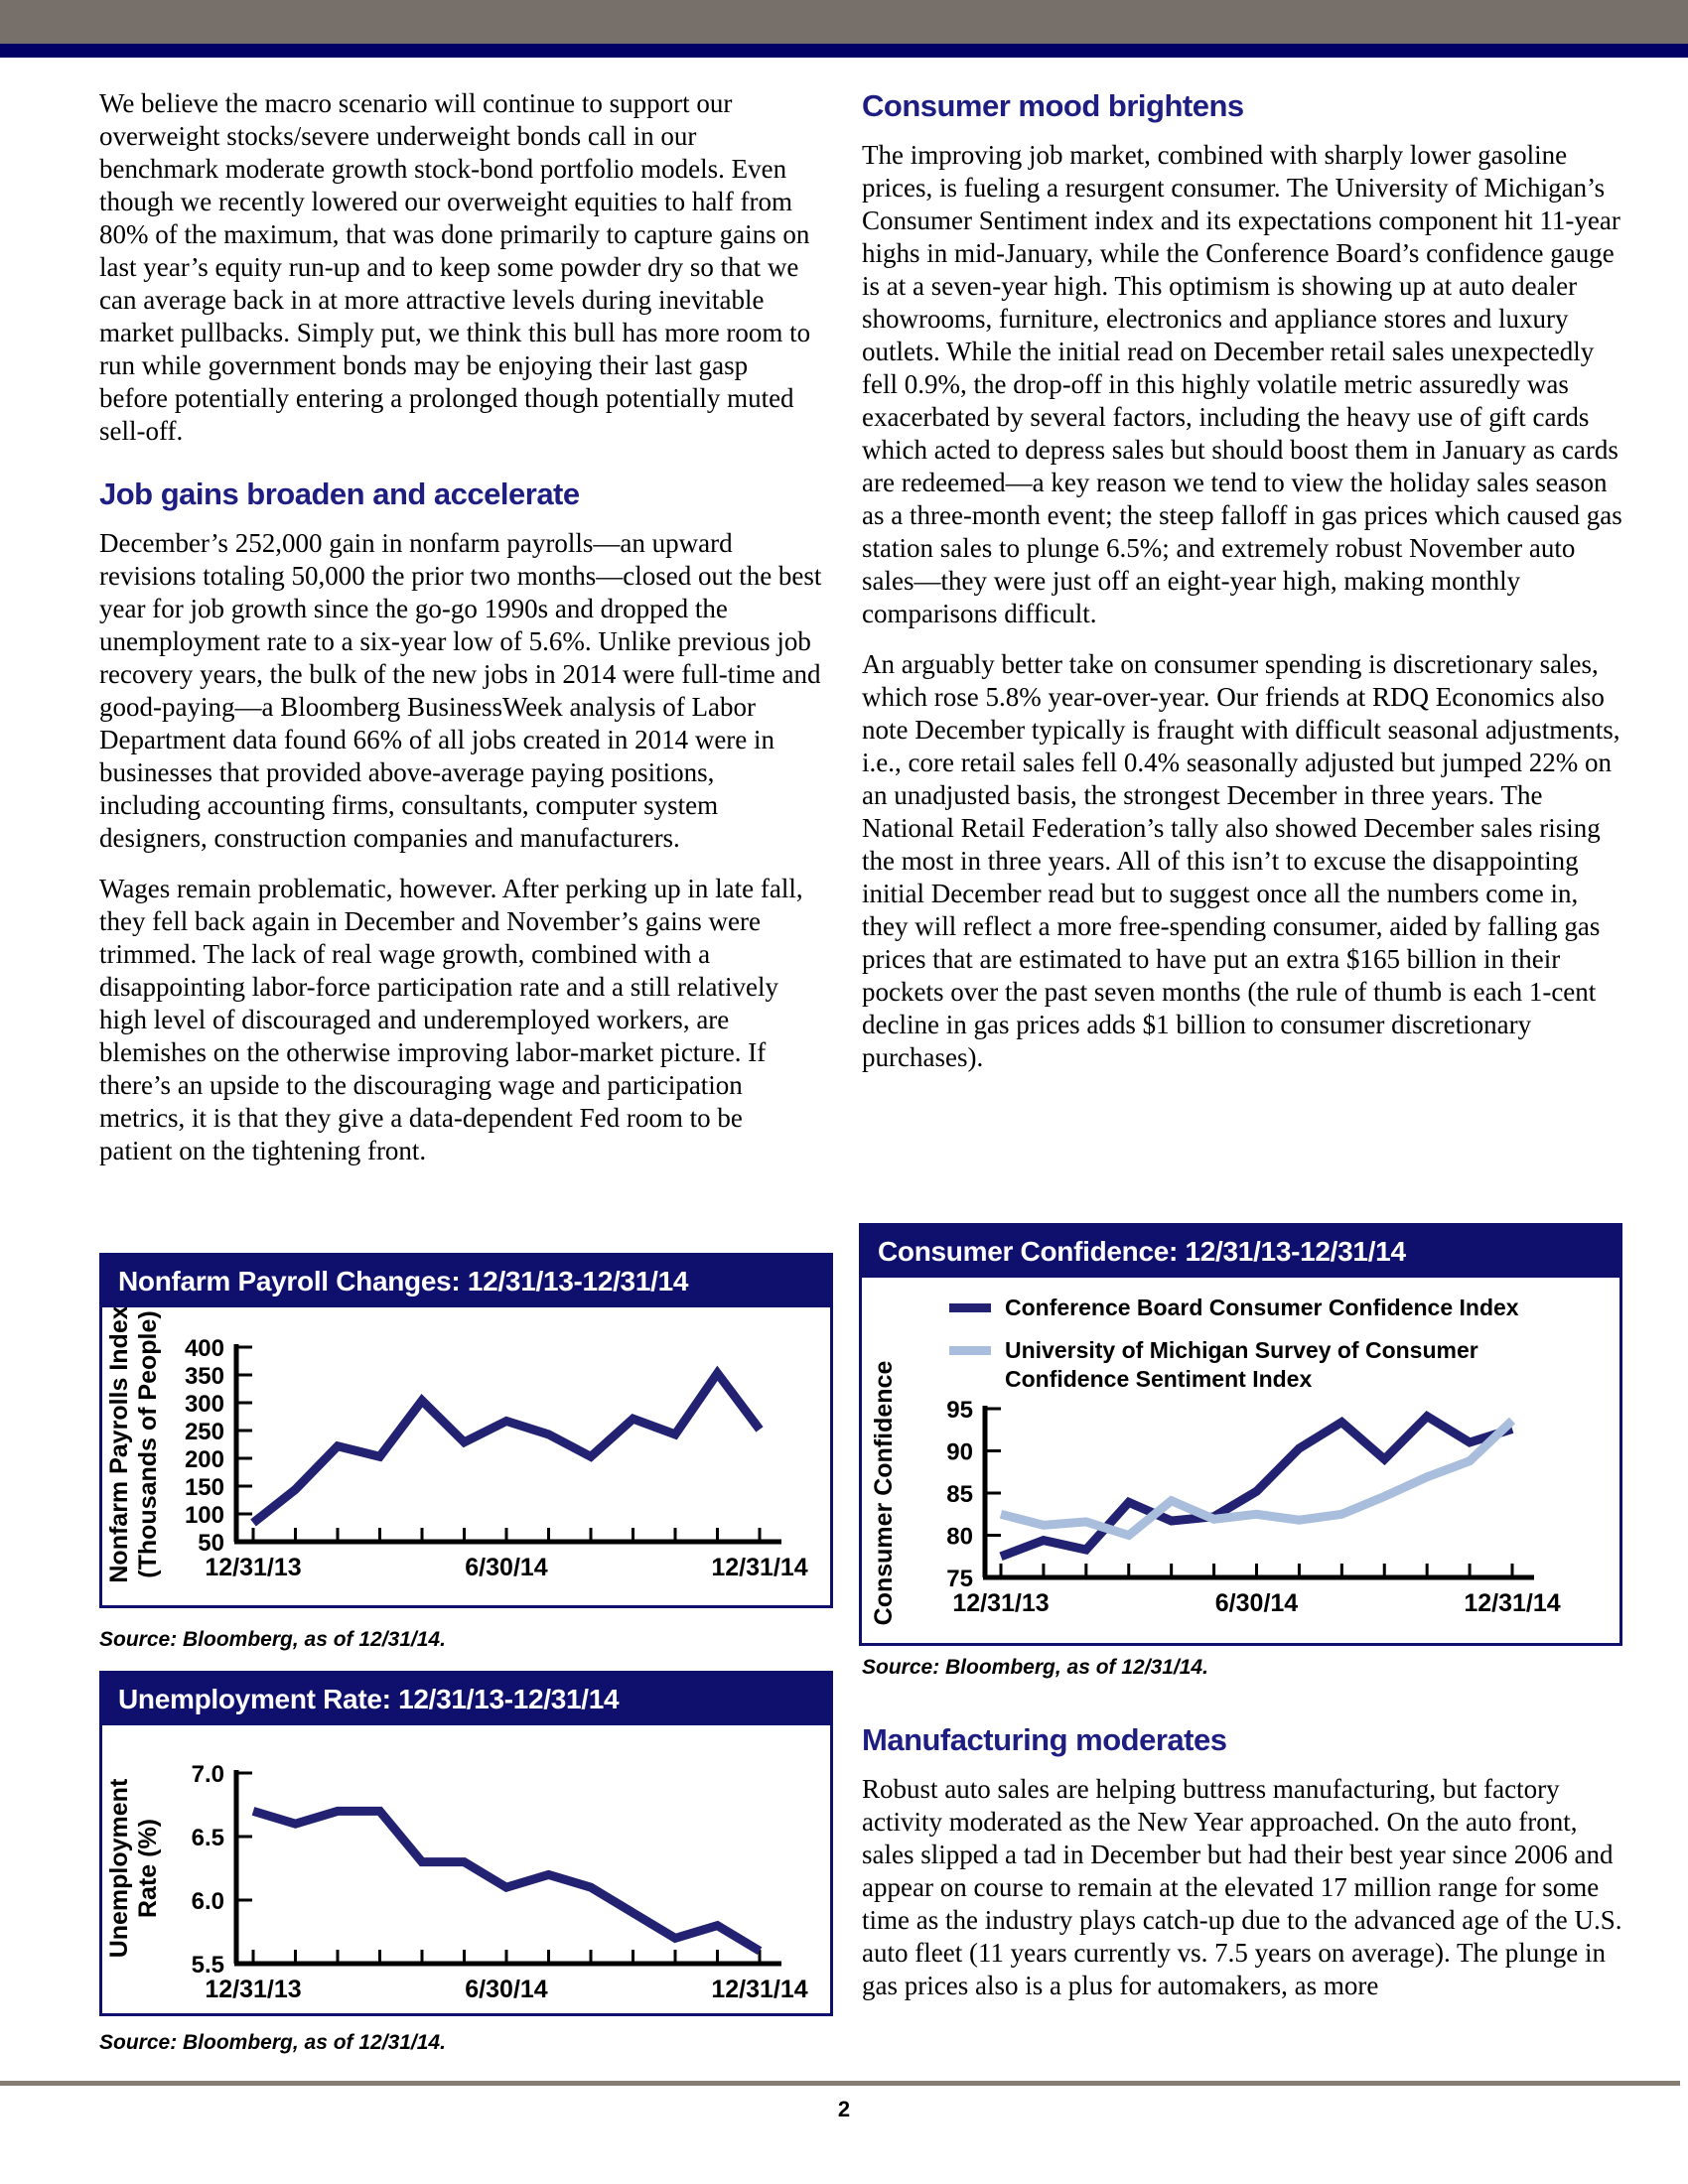 Image resolution: width=1688 pixels, height=2184 pixels. I want to click on svg-text: Nonfarm Payrolls Index, so click(119, 1445).